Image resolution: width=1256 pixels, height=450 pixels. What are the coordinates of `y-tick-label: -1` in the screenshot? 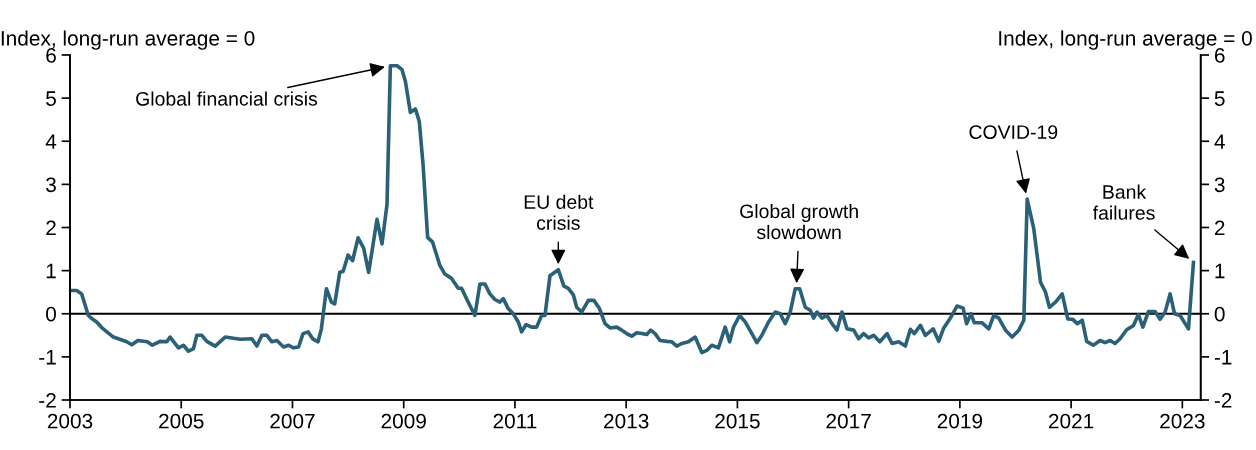 It's located at (47, 357).